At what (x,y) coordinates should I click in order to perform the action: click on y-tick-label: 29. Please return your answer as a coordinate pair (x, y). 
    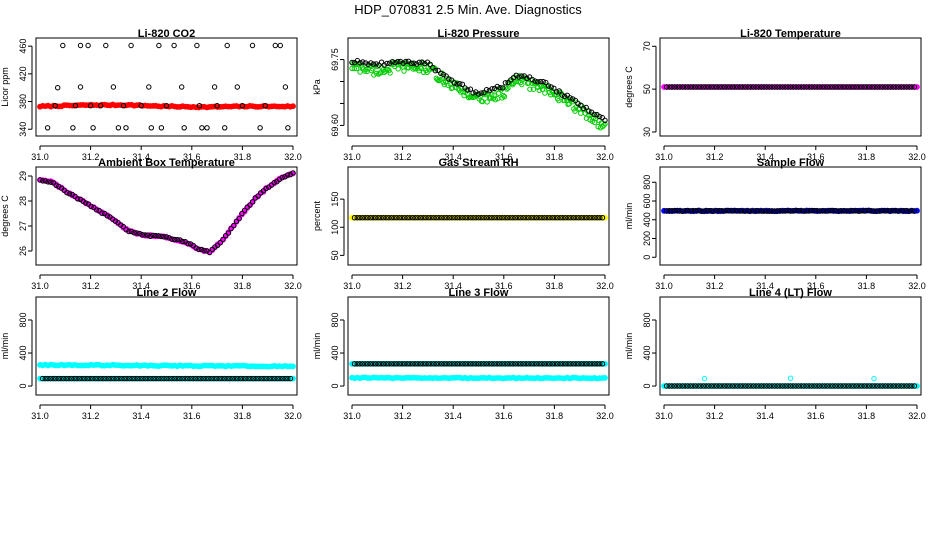
    Looking at the image, I should click on (23, 176).